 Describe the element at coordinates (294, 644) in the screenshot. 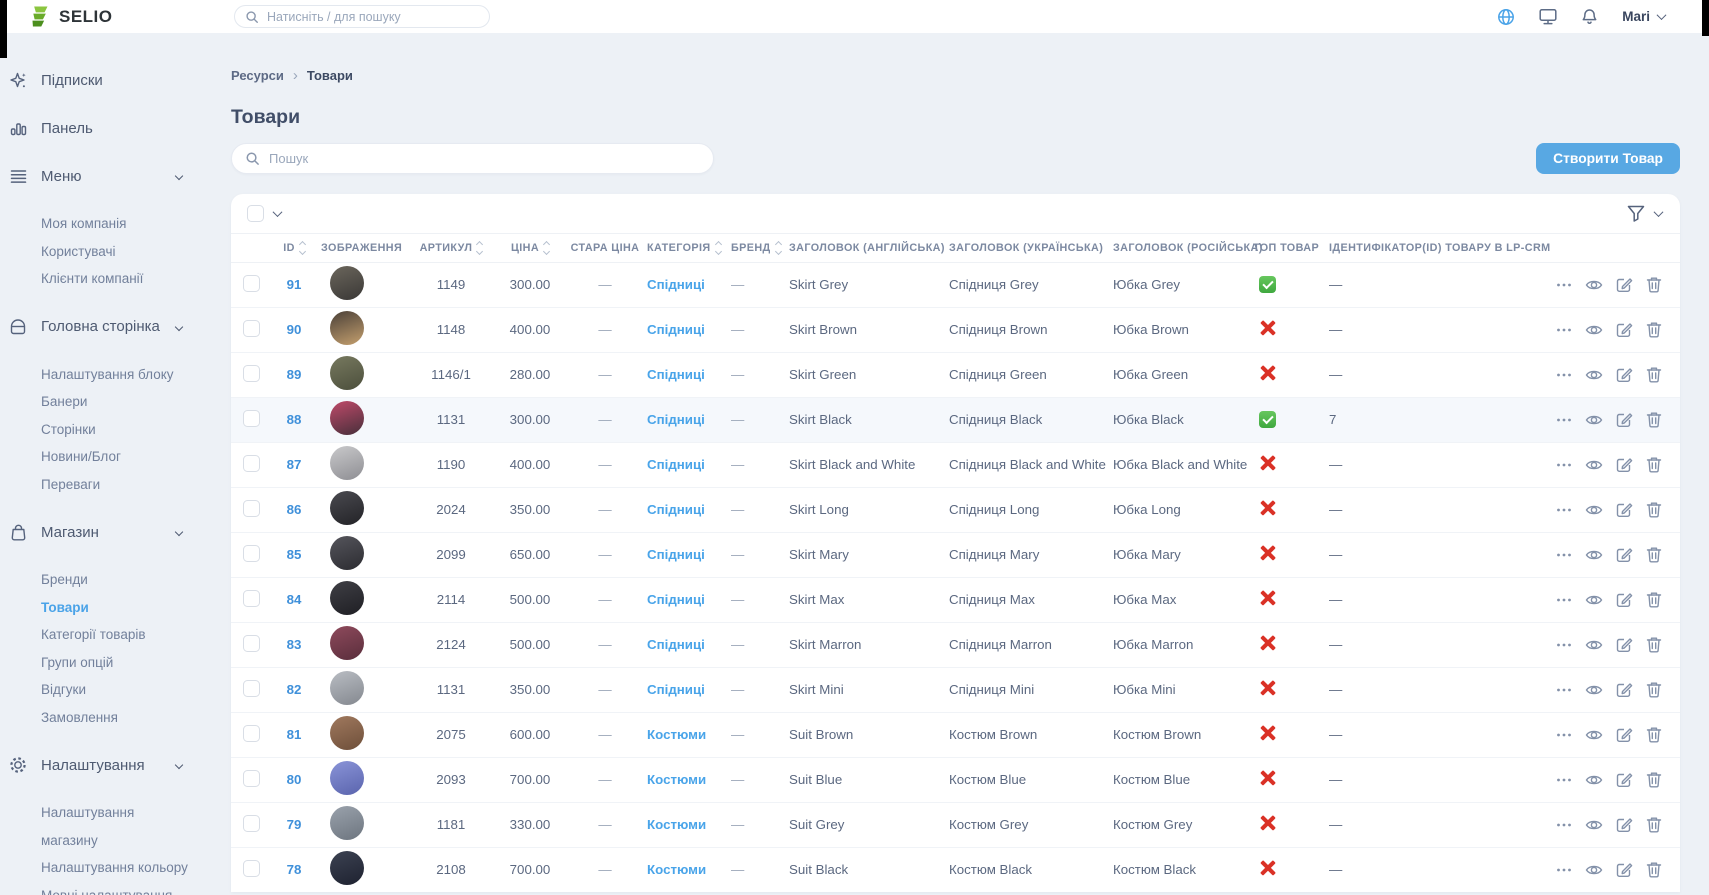

I see `product-id-link: 83` at that location.